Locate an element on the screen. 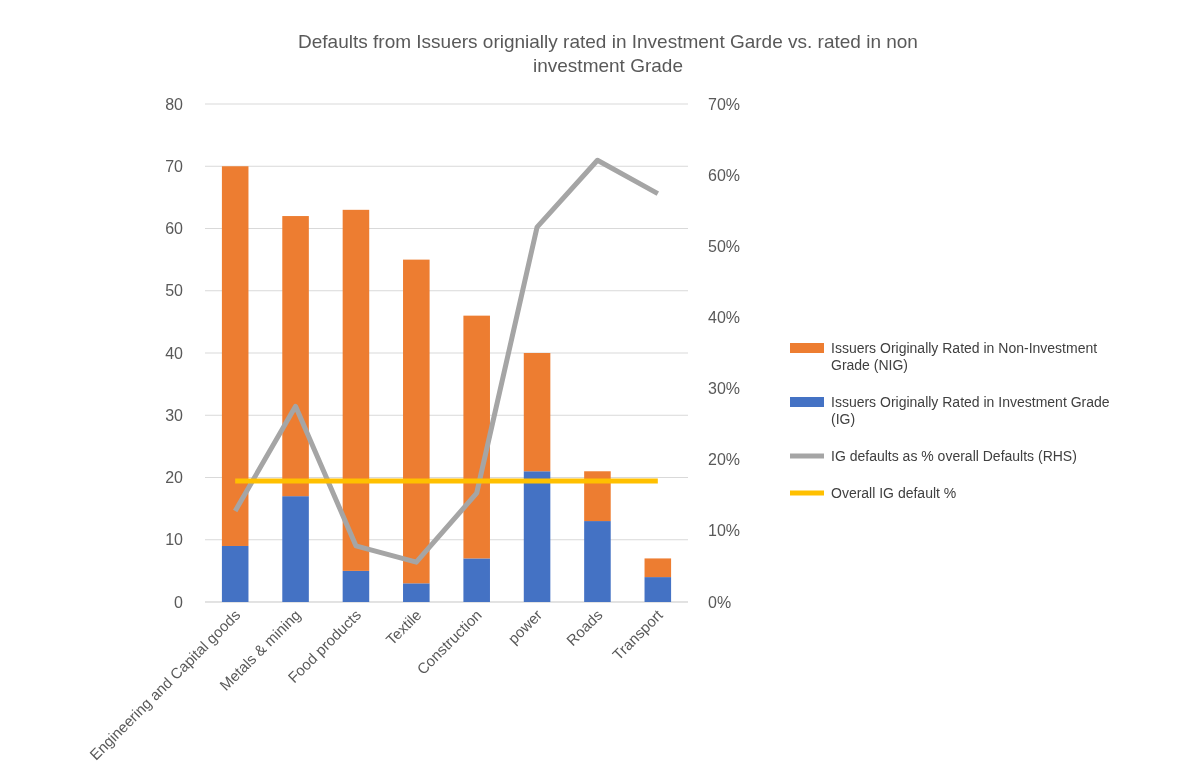 This screenshot has width=1178, height=774. y-tick-label: 60 is located at coordinates (174, 229).